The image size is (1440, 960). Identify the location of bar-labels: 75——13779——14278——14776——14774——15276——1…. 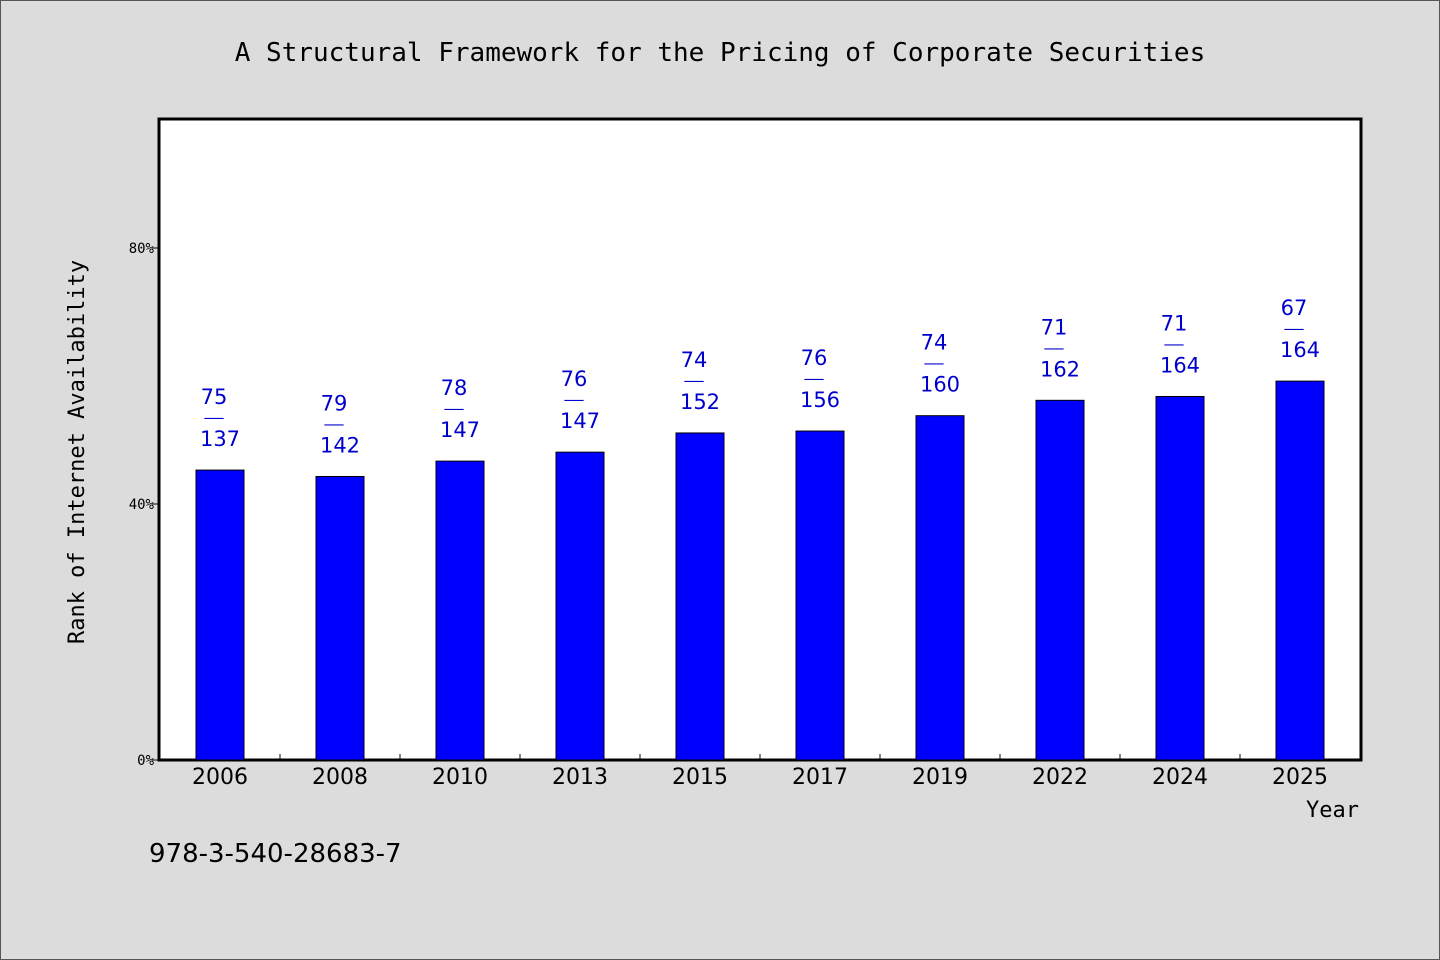
(760, 376).